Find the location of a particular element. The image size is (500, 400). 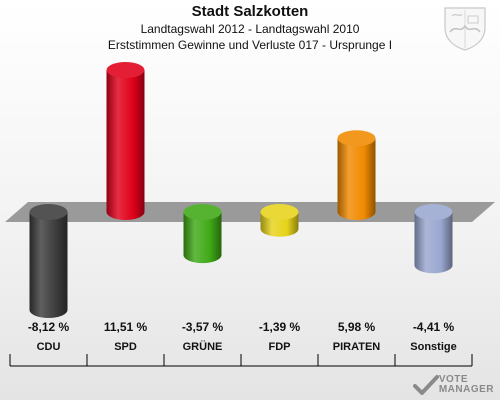

bar-sonstige is located at coordinates (433, 239).